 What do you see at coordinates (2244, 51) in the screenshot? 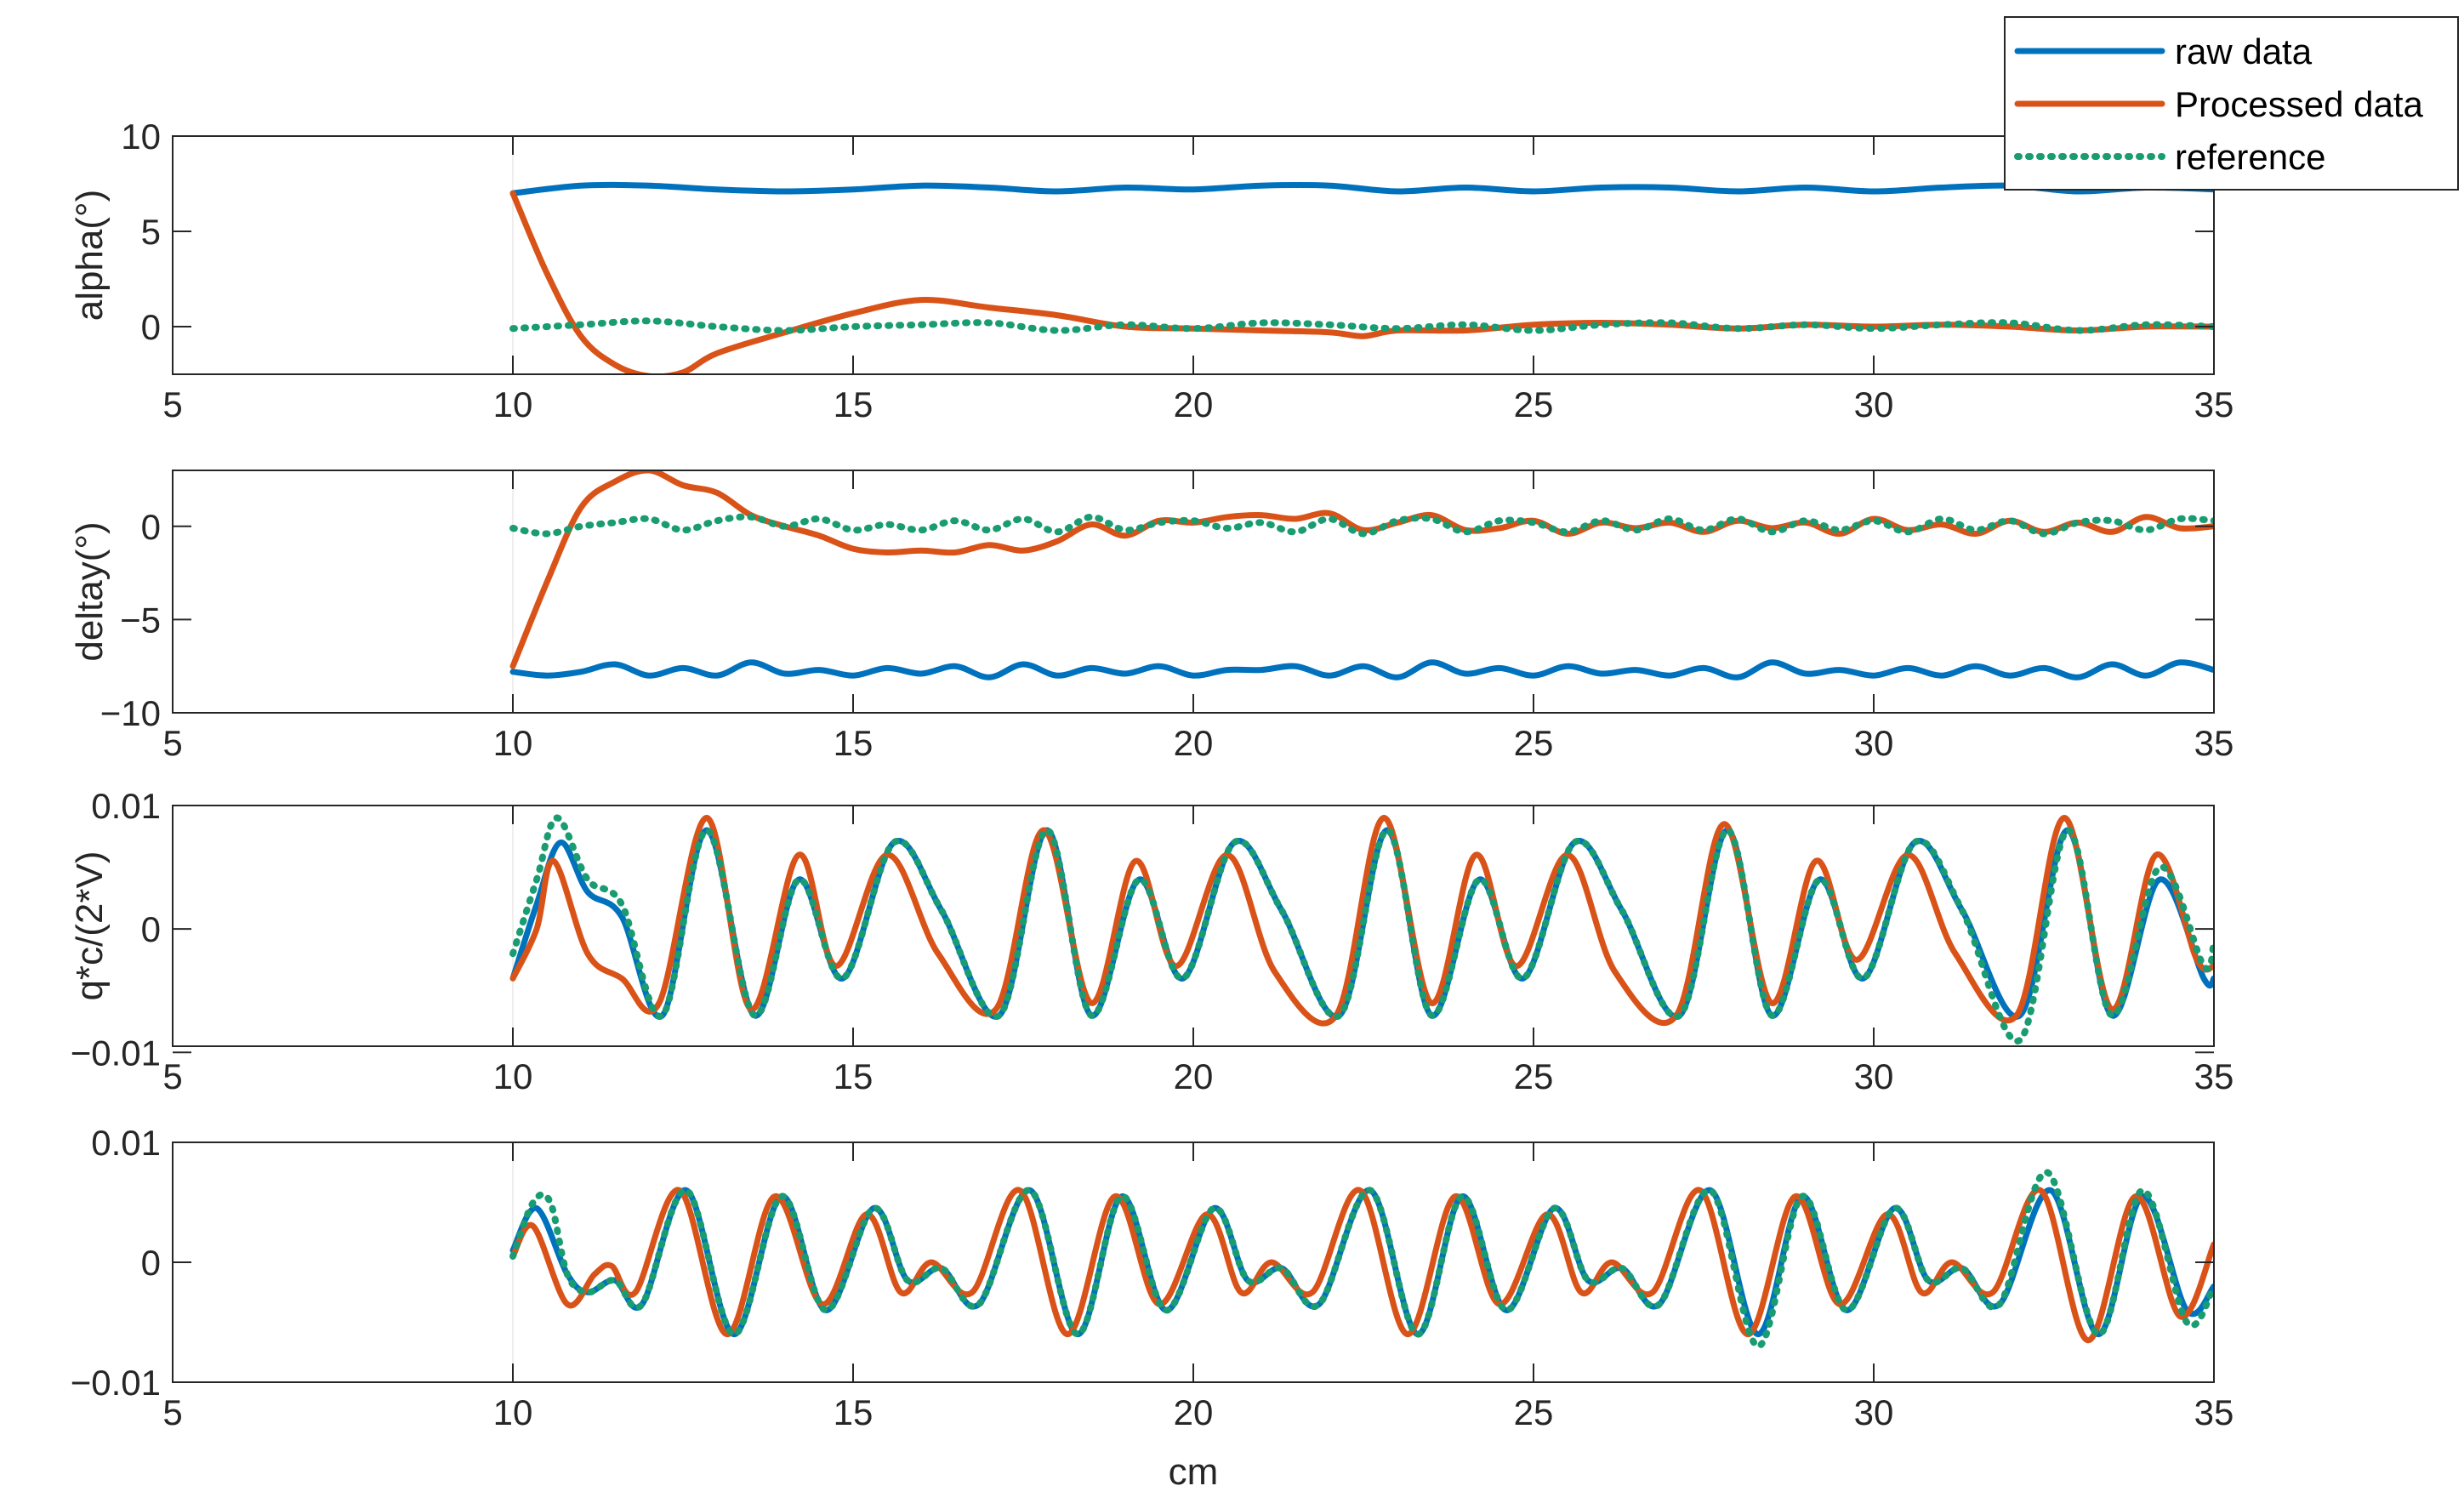
I see `legend-label-raw-data: raw data` at bounding box center [2244, 51].